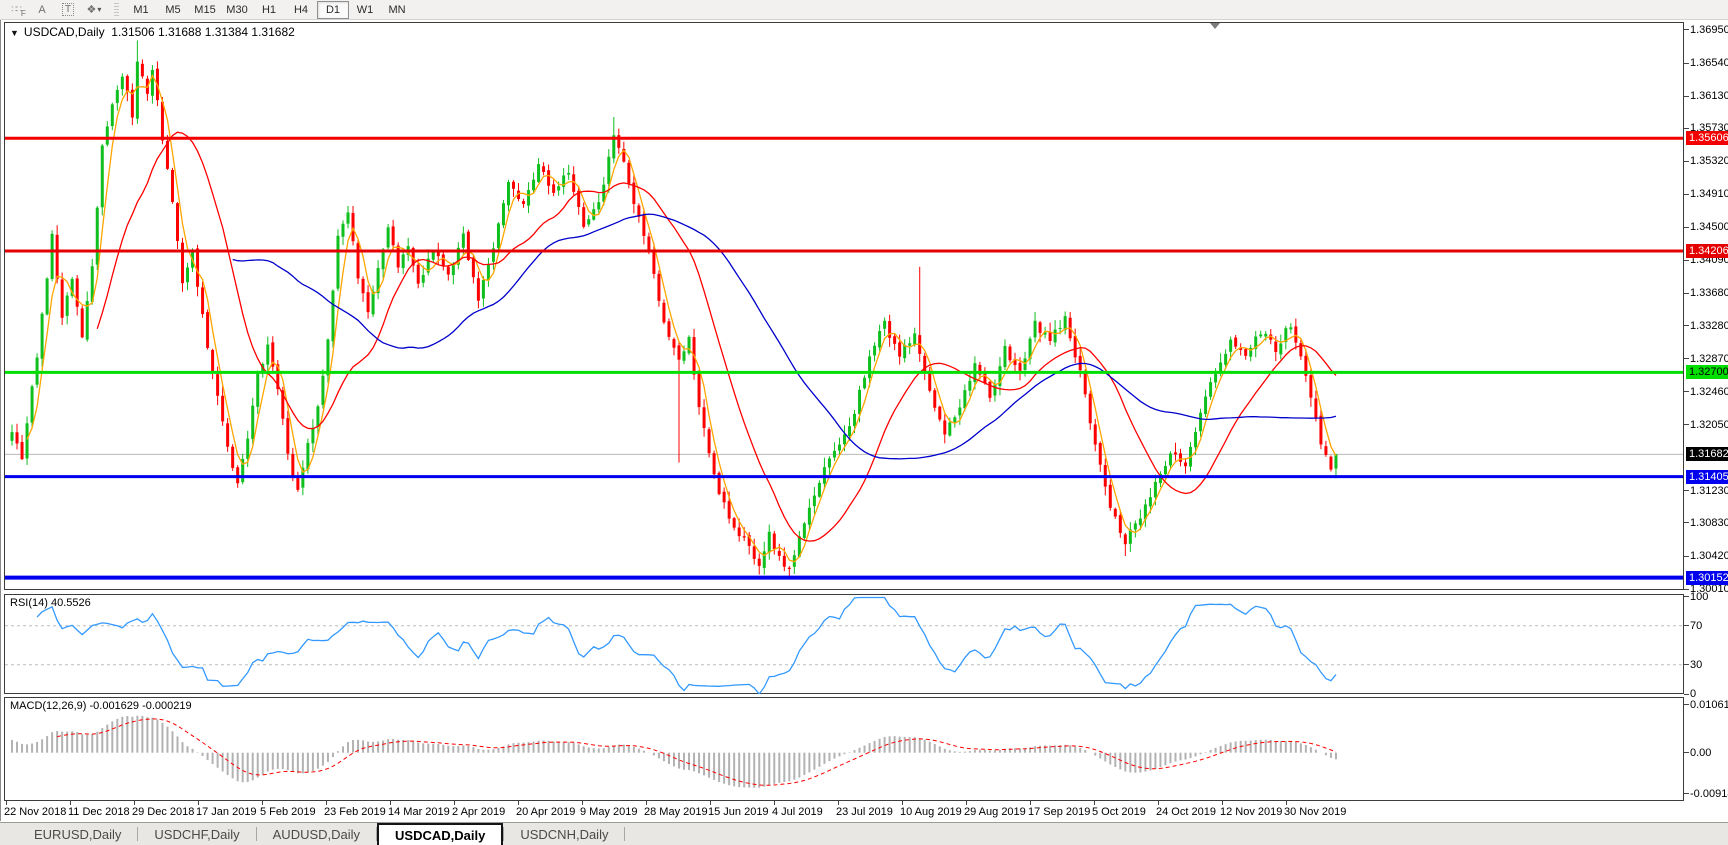  I want to click on chart-title-symbol: USDCAD,Daily, so click(64, 32).